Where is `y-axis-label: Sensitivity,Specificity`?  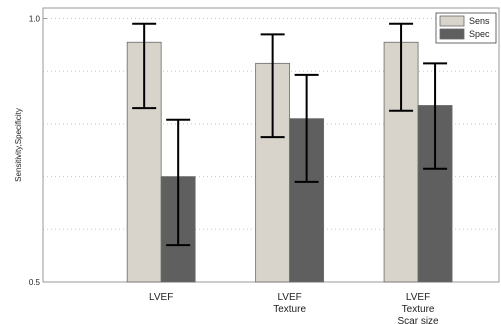 y-axis-label: Sensitivity,Specificity is located at coordinates (18, 145).